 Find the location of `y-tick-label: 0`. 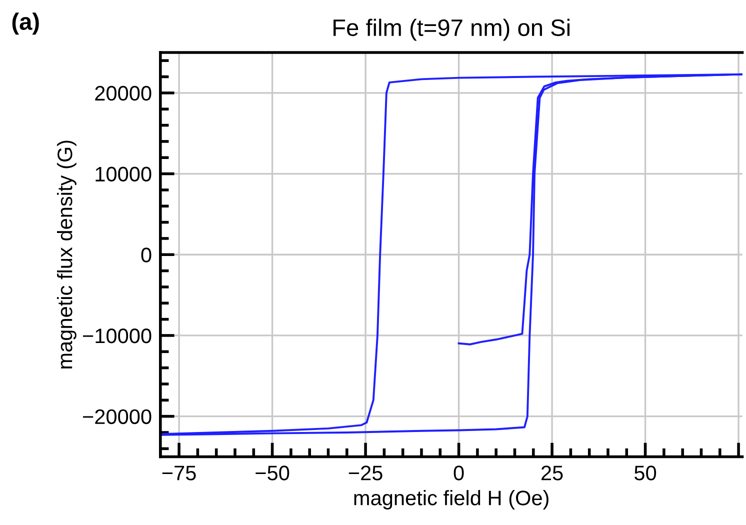

y-tick-label: 0 is located at coordinates (146, 255).